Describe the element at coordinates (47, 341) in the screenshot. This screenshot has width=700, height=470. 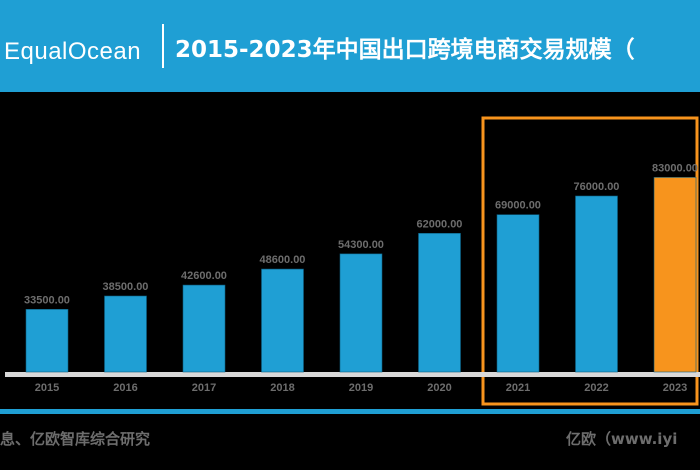
I see `bar-2015` at that location.